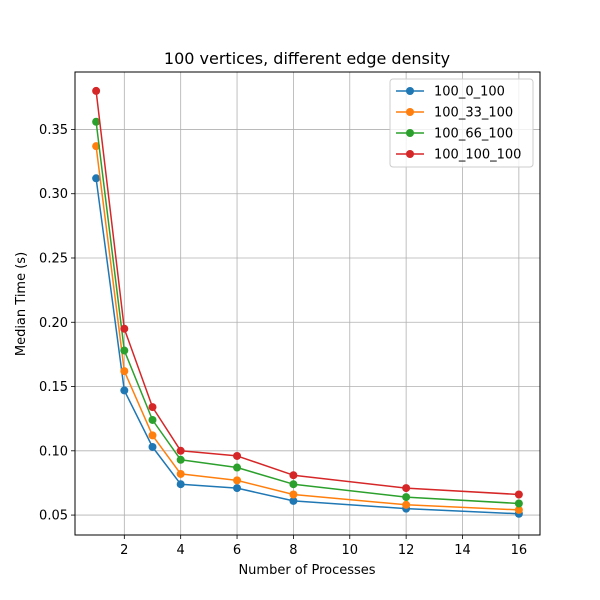 The height and width of the screenshot is (600, 600). What do you see at coordinates (53, 194) in the screenshot?
I see `y-tick-label: 0.30` at bounding box center [53, 194].